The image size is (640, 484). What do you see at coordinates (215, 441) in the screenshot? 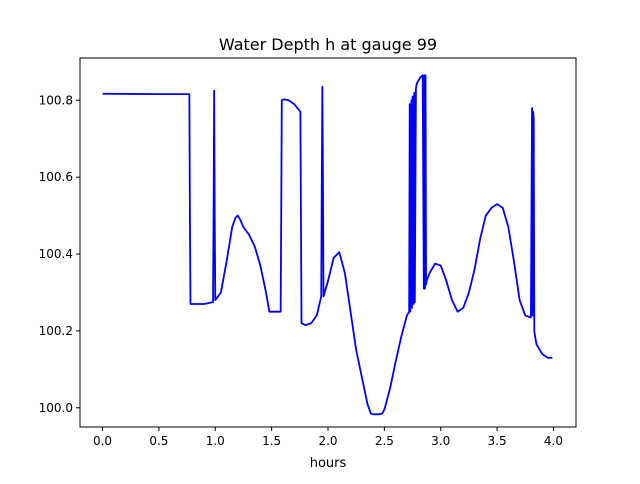
I see `x-tick-label: 1.0` at bounding box center [215, 441].